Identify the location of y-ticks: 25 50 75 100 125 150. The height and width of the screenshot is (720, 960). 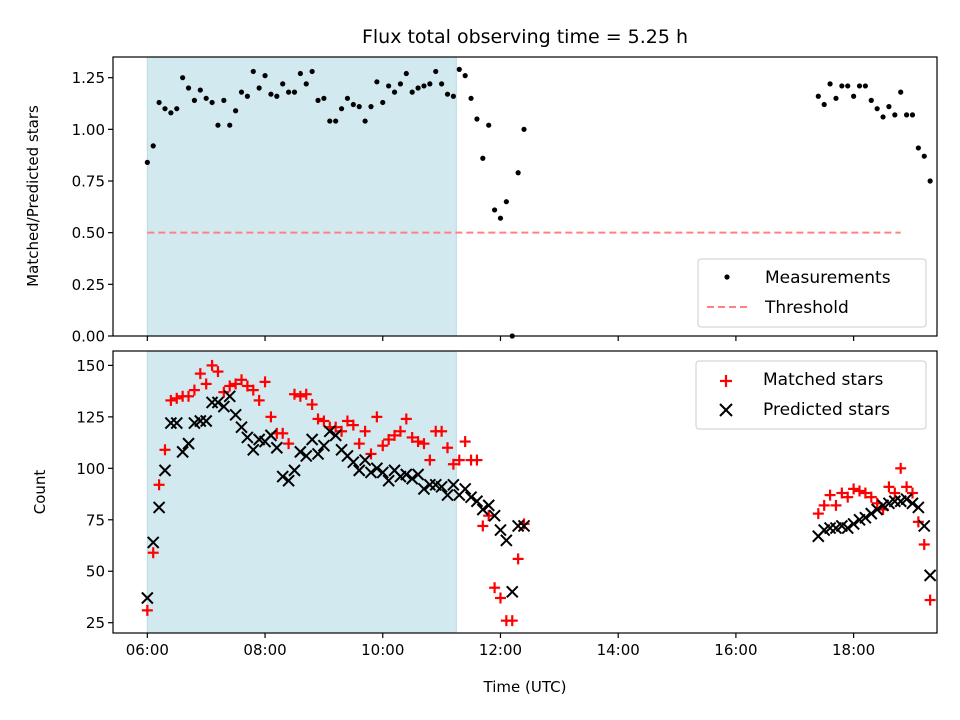
(94, 494).